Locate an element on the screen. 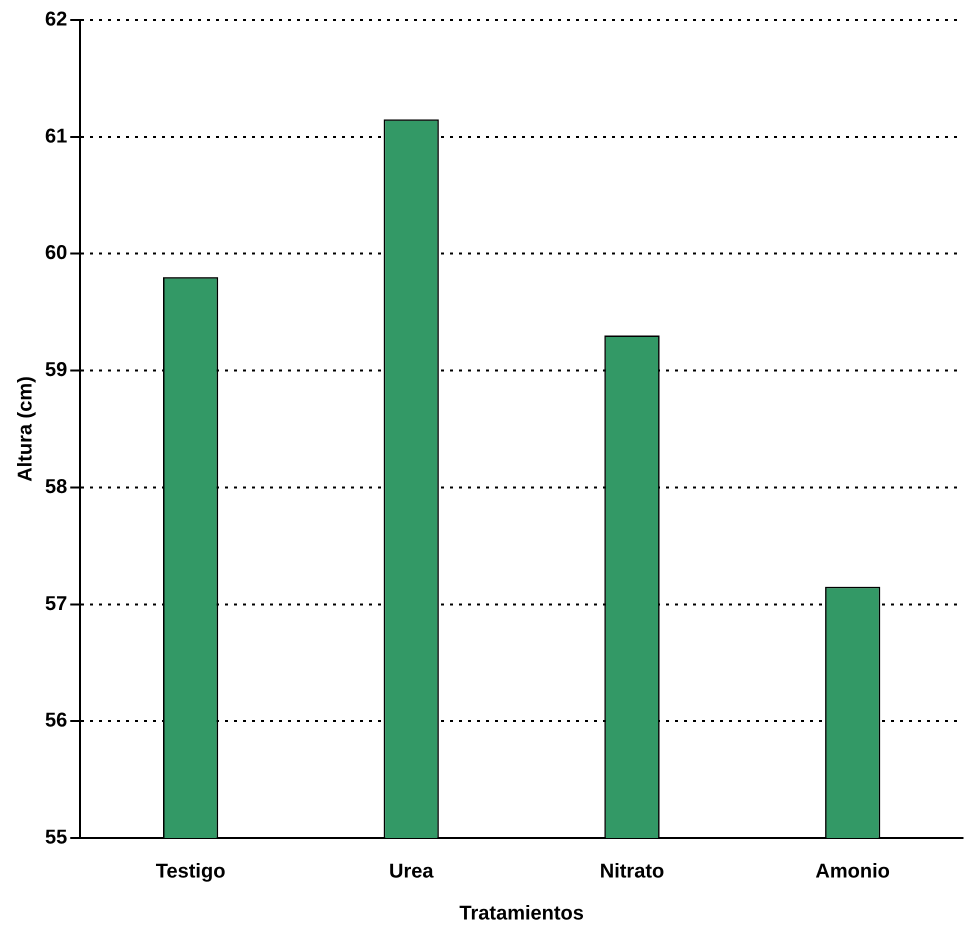 The width and height of the screenshot is (967, 936). x-axis-title: Tratamientos is located at coordinates (521, 913).